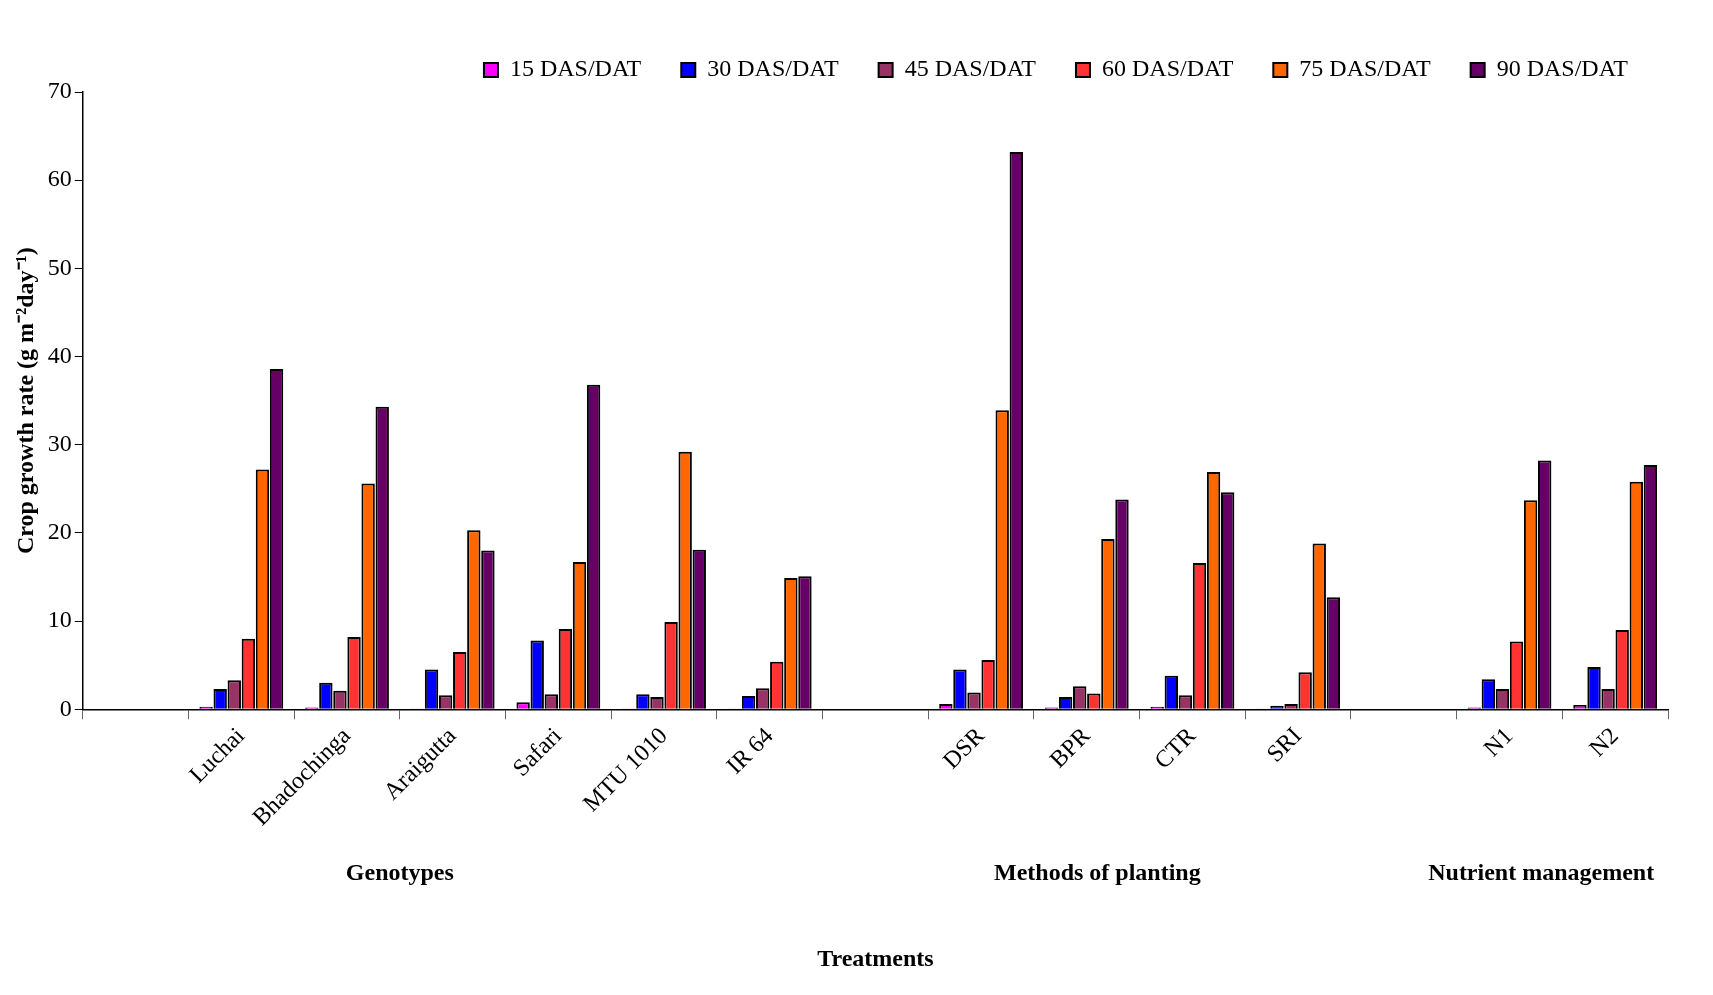 The height and width of the screenshot is (995, 1713). What do you see at coordinates (59, 178) in the screenshot?
I see `y-tick-label: 60` at bounding box center [59, 178].